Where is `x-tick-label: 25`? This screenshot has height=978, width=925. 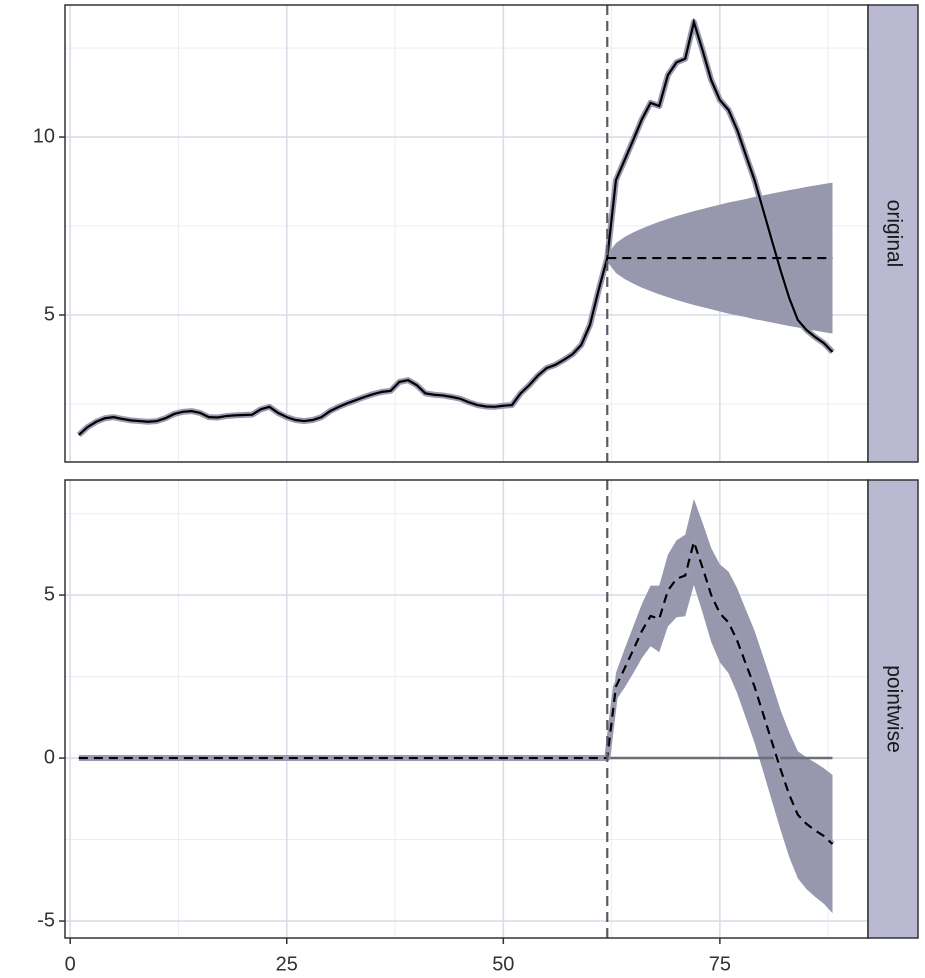 x-tick-label: 25 is located at coordinates (287, 964).